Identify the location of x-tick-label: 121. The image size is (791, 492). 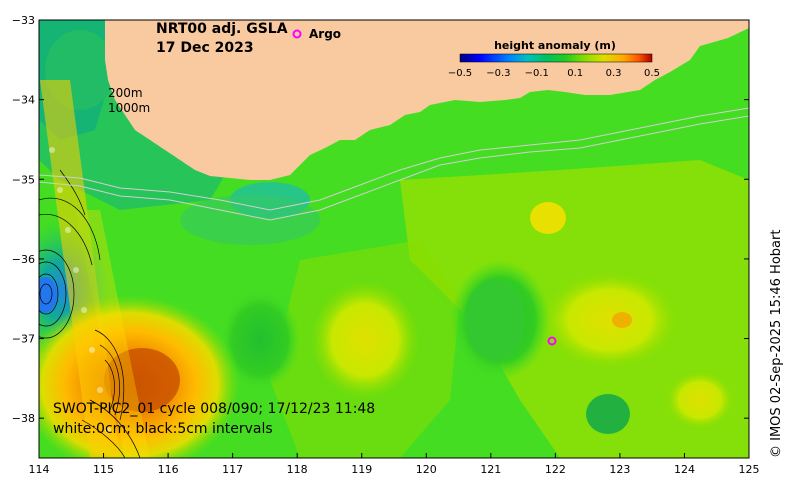
(490, 469).